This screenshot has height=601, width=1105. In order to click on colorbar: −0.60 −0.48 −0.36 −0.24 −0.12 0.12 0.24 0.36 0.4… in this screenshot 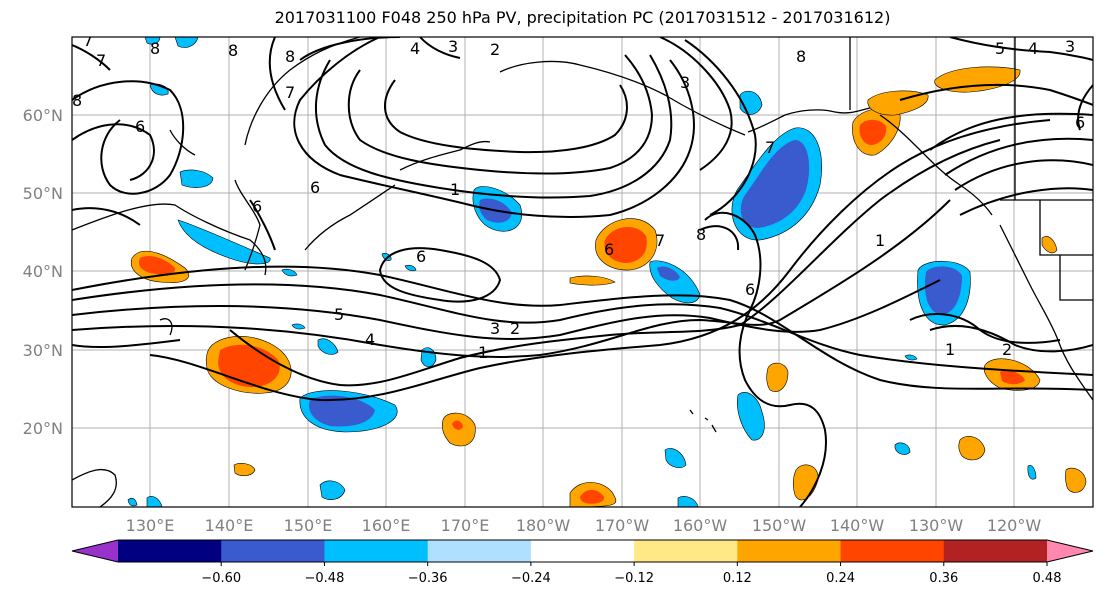, I will do `click(582, 562)`.